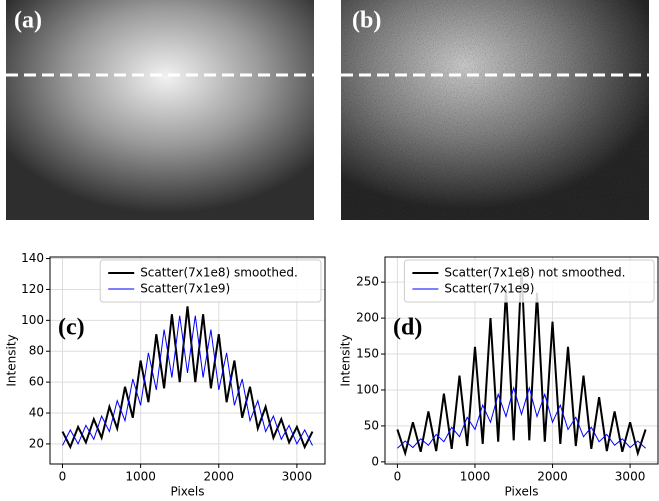  I want to click on y-tick-label: 250, so click(367, 282).